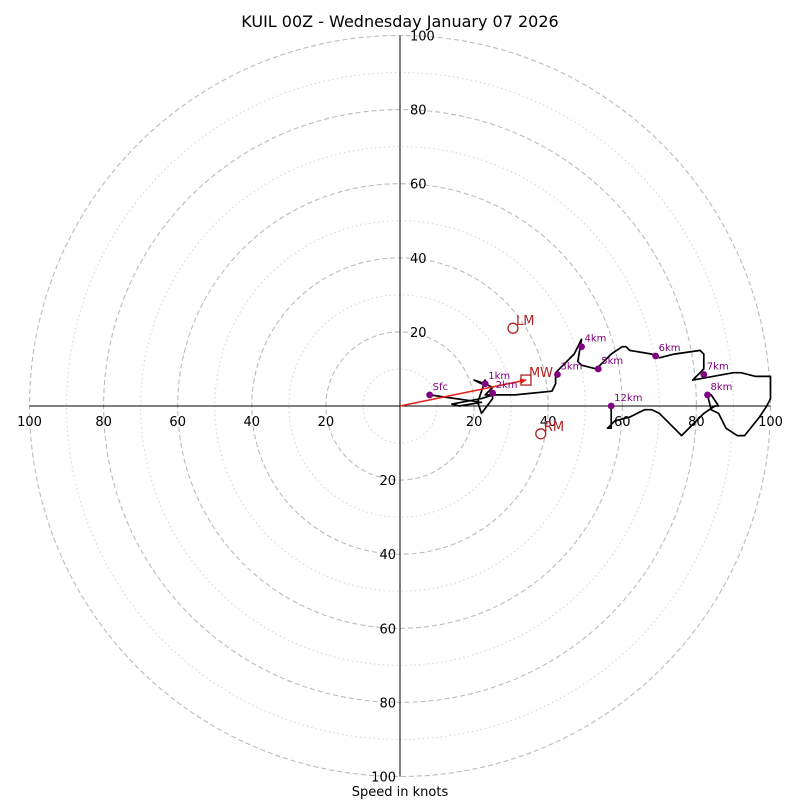  Describe the element at coordinates (611, 406) in the screenshot. I see `height-marker-12km` at that location.